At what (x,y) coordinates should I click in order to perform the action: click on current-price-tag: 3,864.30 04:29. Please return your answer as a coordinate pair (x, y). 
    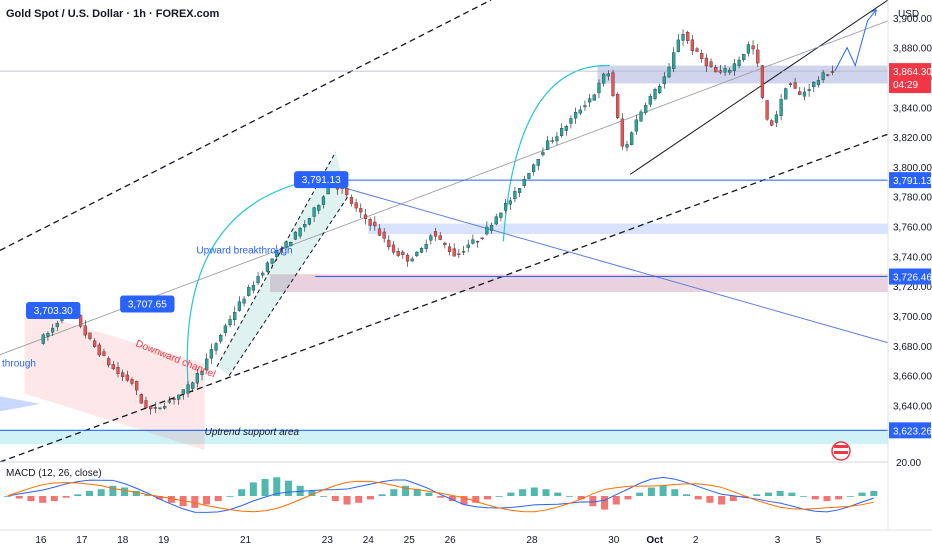
    Looking at the image, I should click on (910, 78).